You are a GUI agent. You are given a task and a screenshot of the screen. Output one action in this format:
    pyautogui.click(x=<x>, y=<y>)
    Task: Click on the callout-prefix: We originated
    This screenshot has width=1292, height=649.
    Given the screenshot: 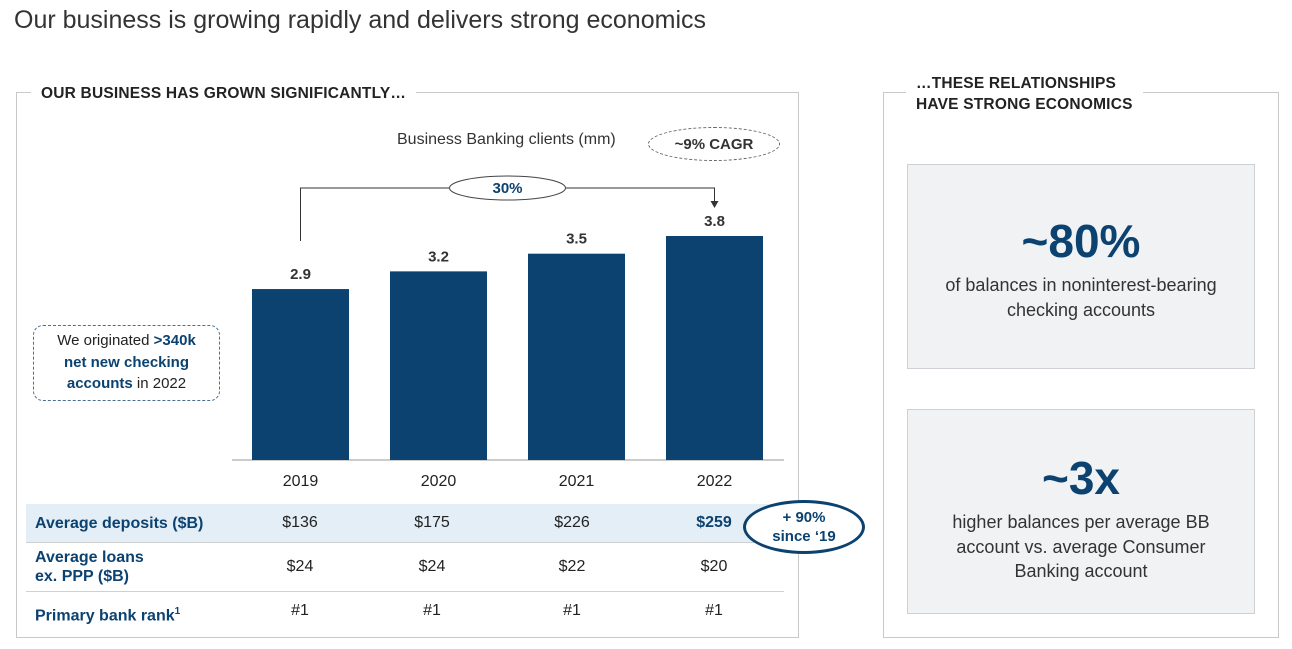 What is the action you would take?
    pyautogui.click(x=105, y=340)
    